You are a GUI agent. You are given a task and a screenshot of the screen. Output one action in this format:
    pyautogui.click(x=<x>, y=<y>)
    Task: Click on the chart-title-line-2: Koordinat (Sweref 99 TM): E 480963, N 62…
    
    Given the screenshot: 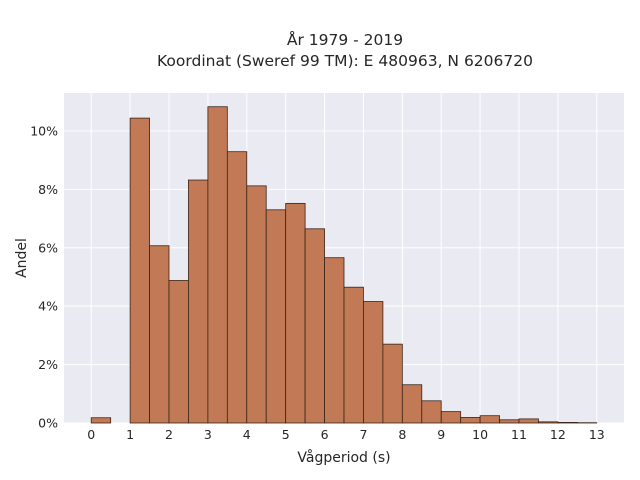 What is the action you would take?
    pyautogui.click(x=345, y=61)
    